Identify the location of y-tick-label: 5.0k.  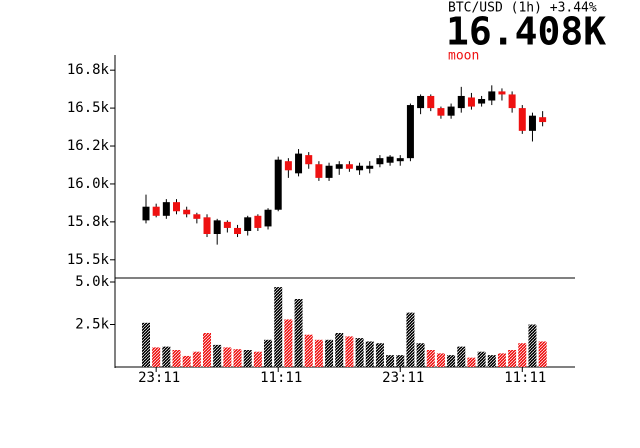
(92, 282).